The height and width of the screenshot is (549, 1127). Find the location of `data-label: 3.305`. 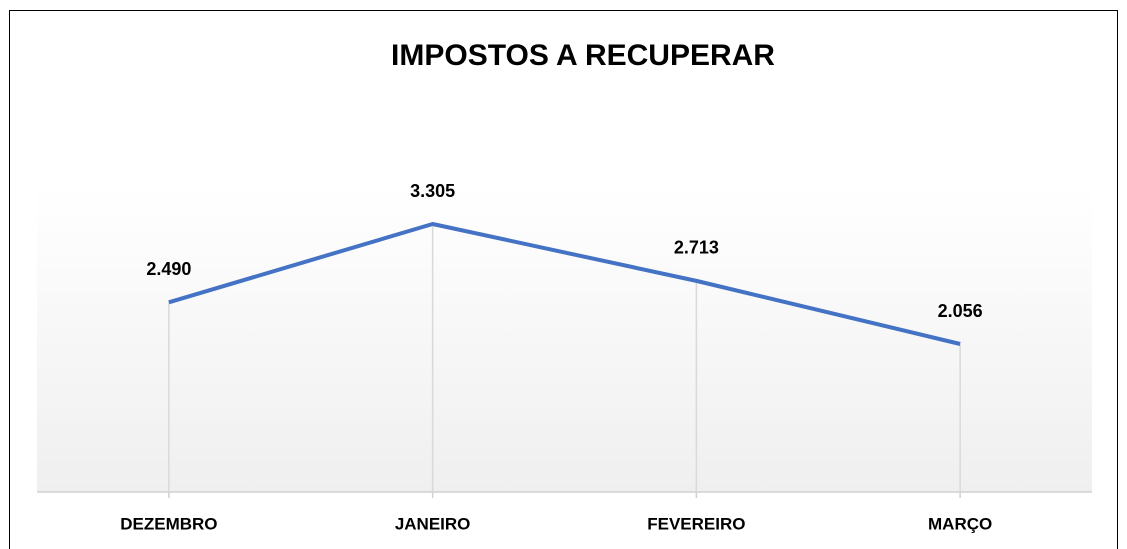

data-label: 3.305 is located at coordinates (432, 191).